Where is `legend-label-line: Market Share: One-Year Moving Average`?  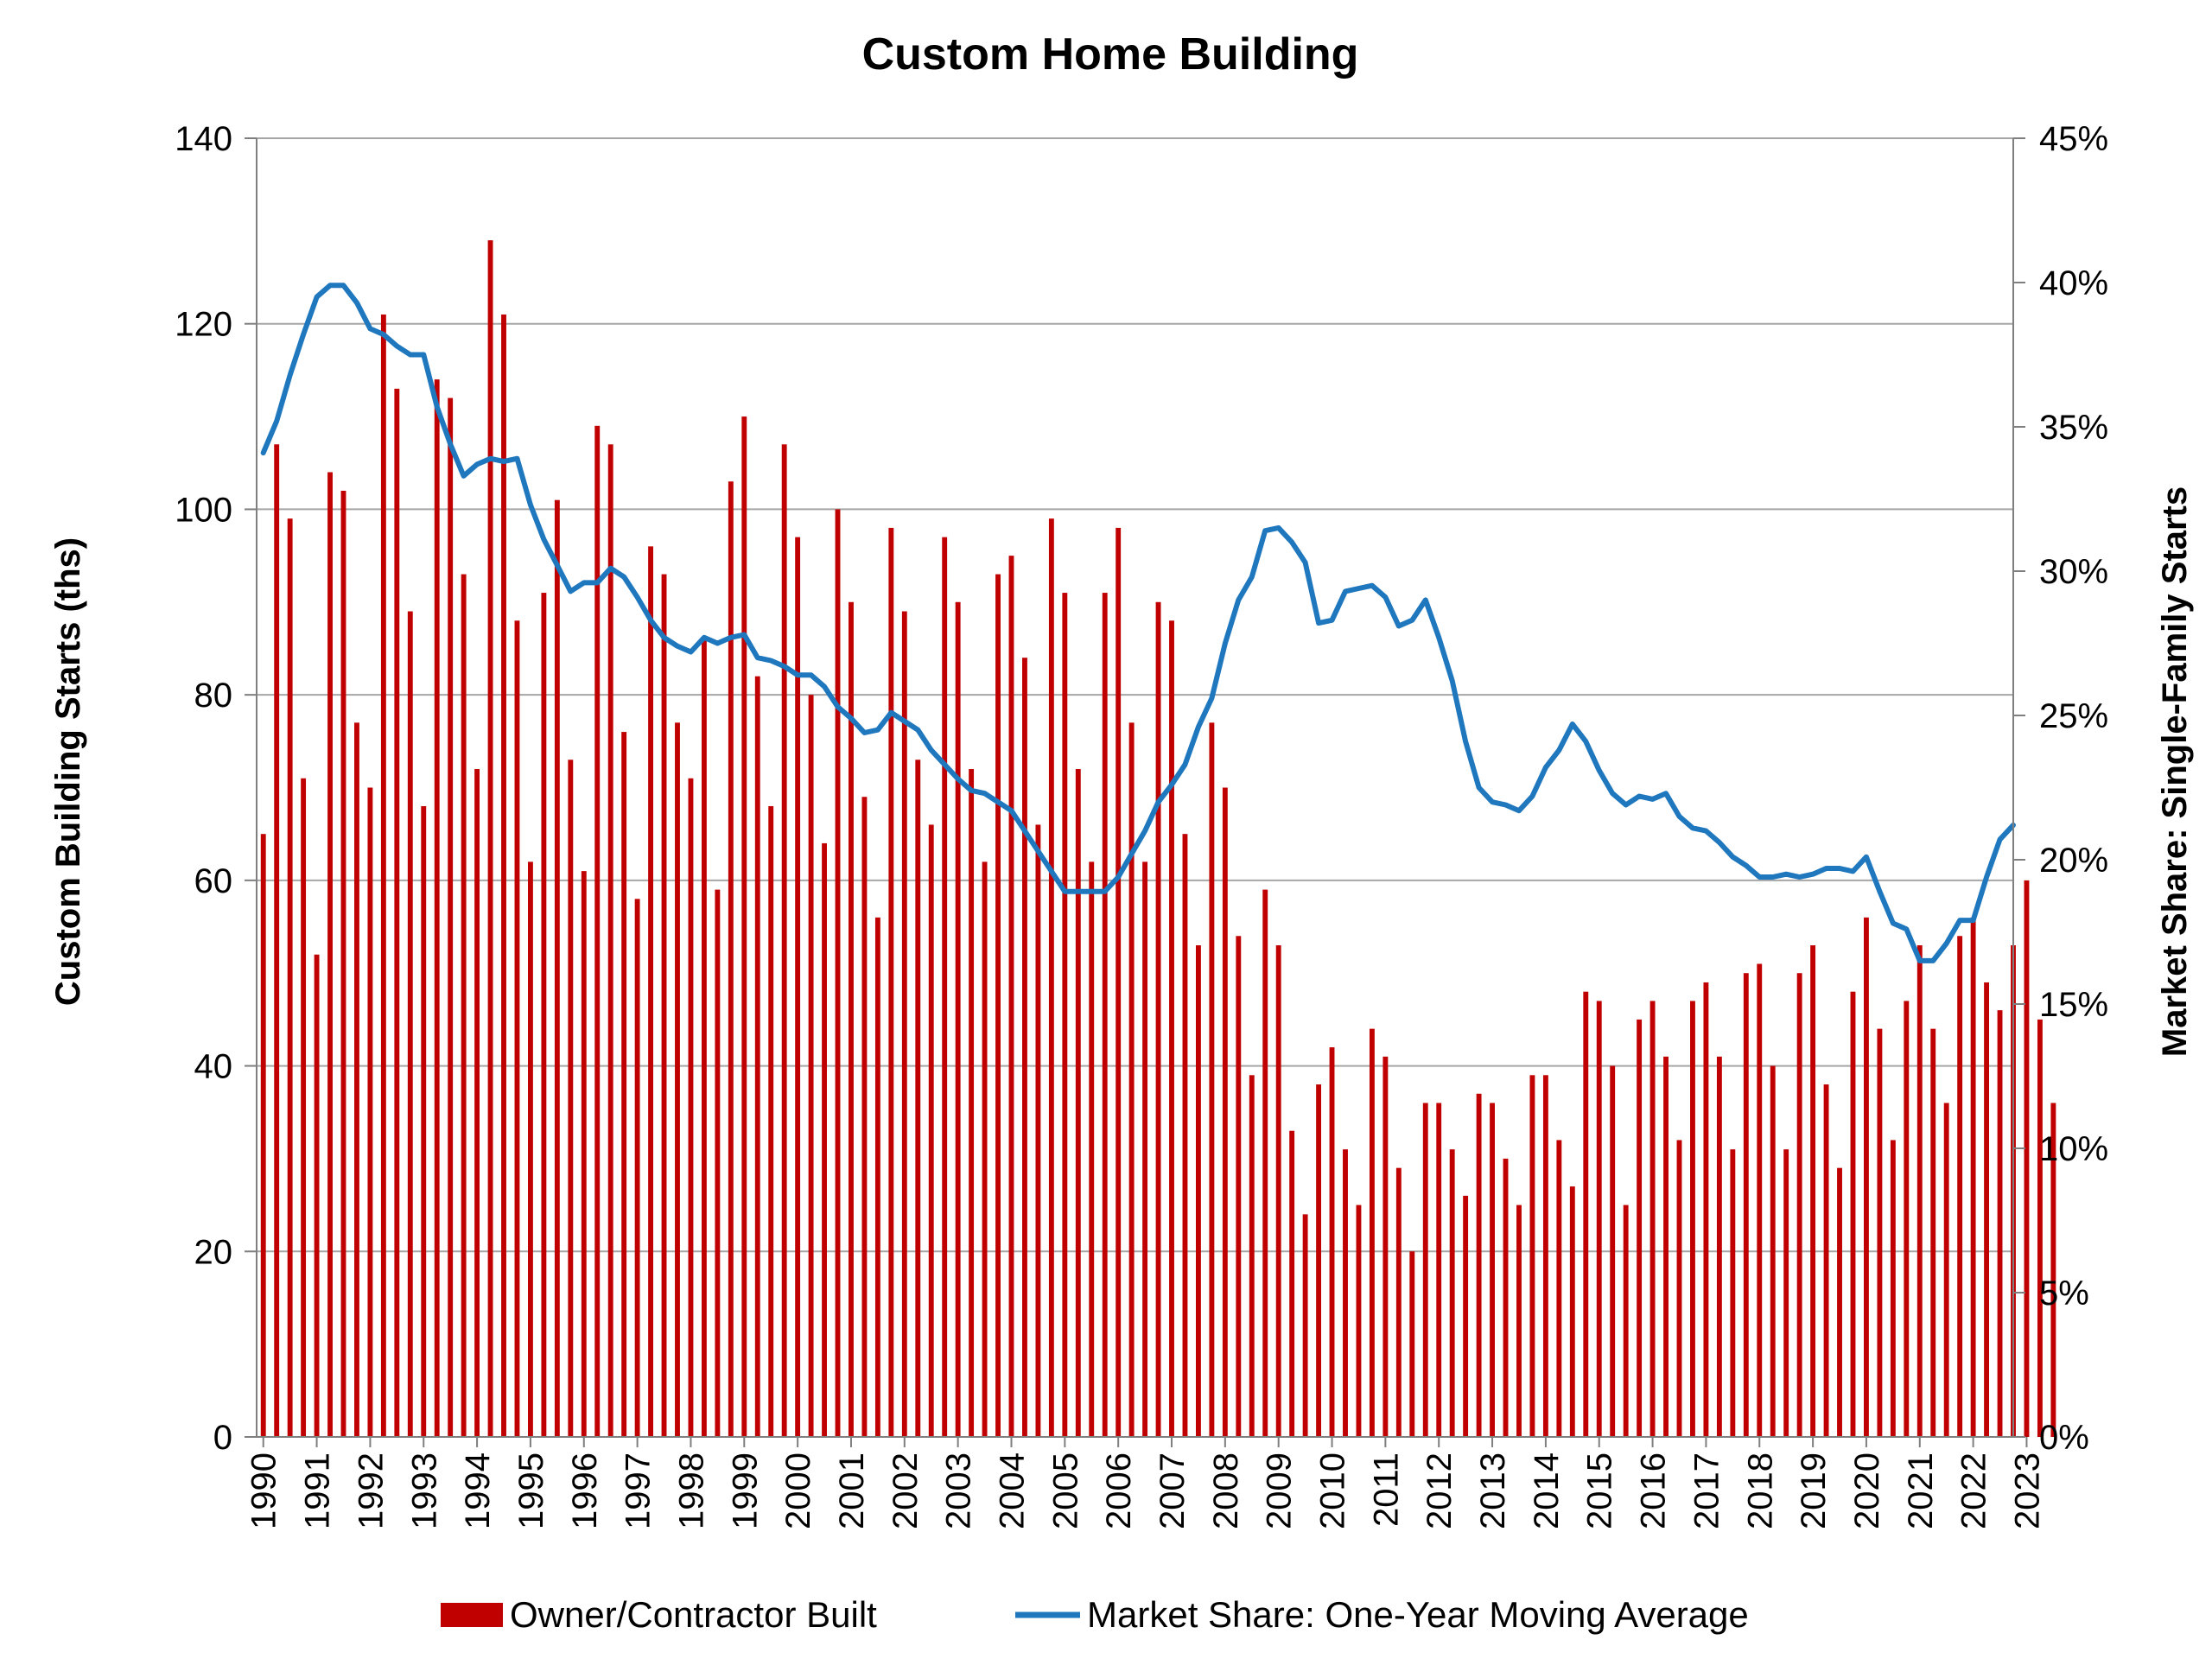 legend-label-line: Market Share: One-Year Moving Average is located at coordinates (1418, 1614).